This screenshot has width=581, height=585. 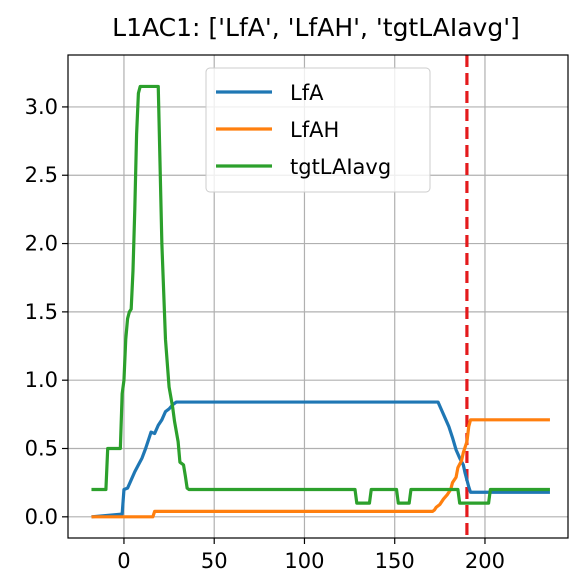 I want to click on legend-label: LfAH, so click(x=314, y=130).